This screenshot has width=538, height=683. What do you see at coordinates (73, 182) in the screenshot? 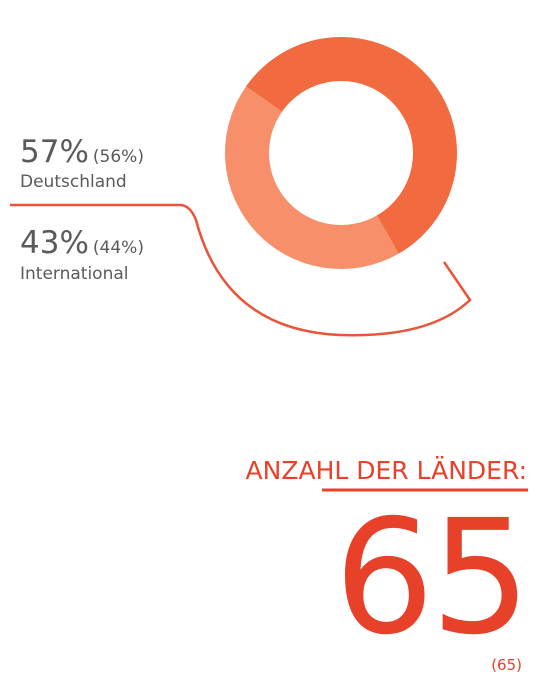
I see `category-label: Deutschland` at bounding box center [73, 182].